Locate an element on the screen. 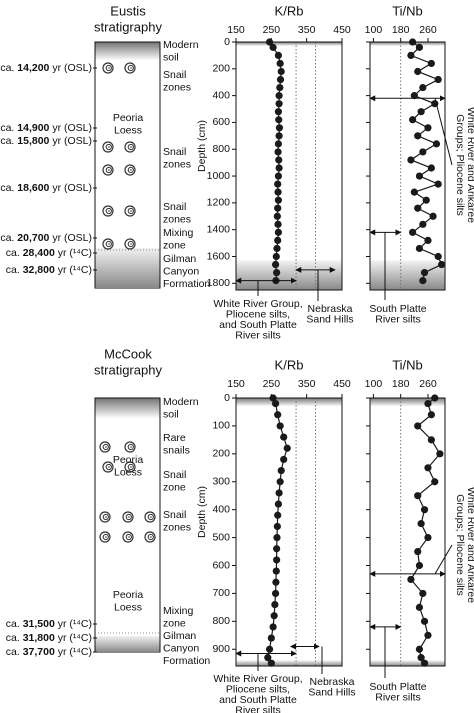 The image size is (474, 713). age-value: 31,500 is located at coordinates (39, 624).